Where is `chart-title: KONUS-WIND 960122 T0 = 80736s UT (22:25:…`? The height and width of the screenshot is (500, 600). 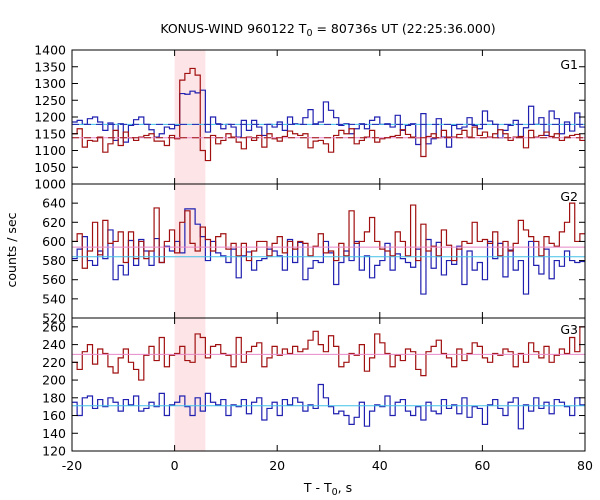 chart-title: KONUS-WIND 960122 T0 = 80736s UT (22:25:… is located at coordinates (327, 30).